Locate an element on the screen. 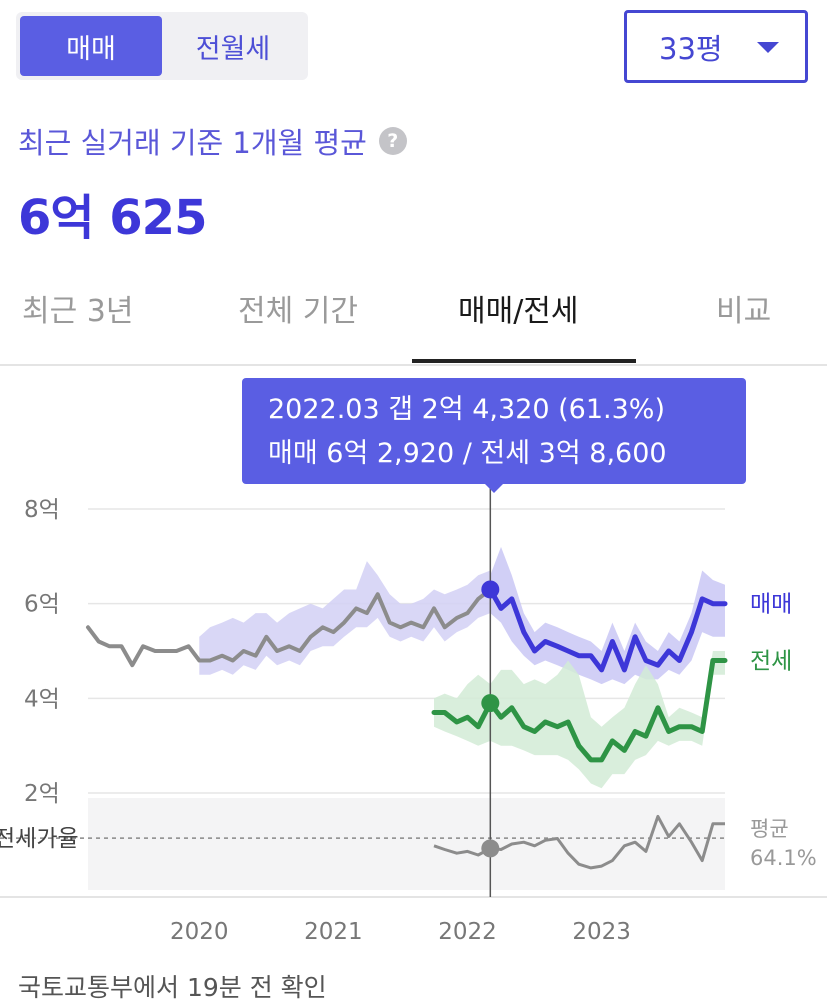 The height and width of the screenshot is (1003, 827). ratio-line is located at coordinates (579, 842).